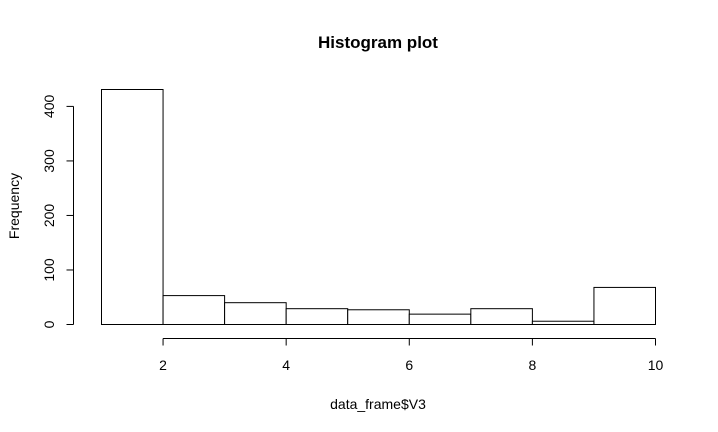  I want to click on x-tick-label-4: 4, so click(286, 365).